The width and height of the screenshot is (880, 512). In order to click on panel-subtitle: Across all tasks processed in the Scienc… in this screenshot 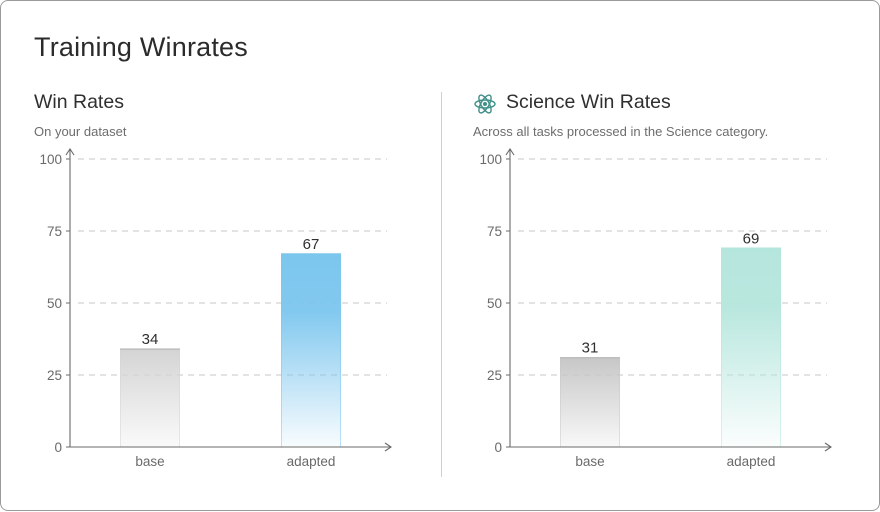, I will do `click(621, 131)`.